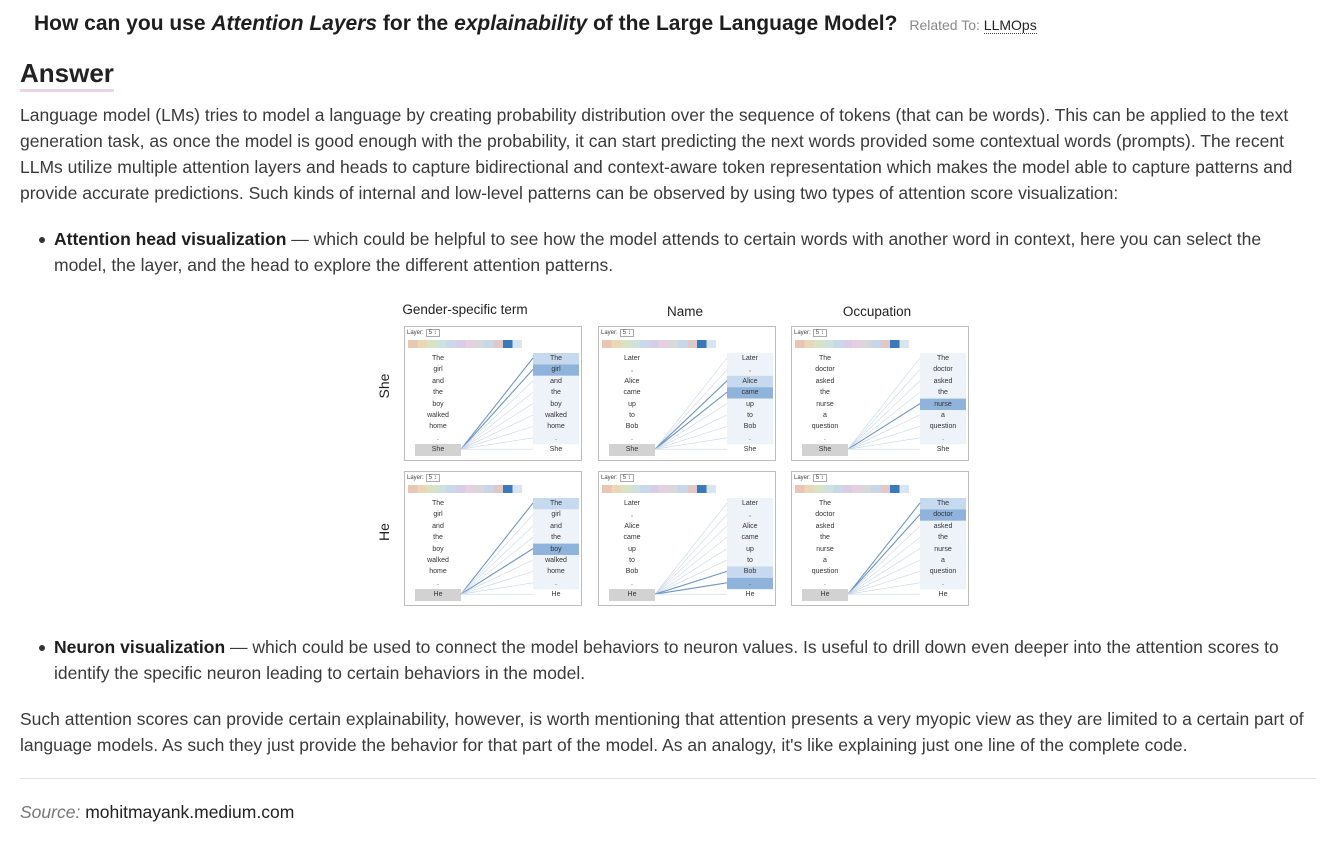  What do you see at coordinates (556, 572) in the screenshot?
I see `token-right: home` at bounding box center [556, 572].